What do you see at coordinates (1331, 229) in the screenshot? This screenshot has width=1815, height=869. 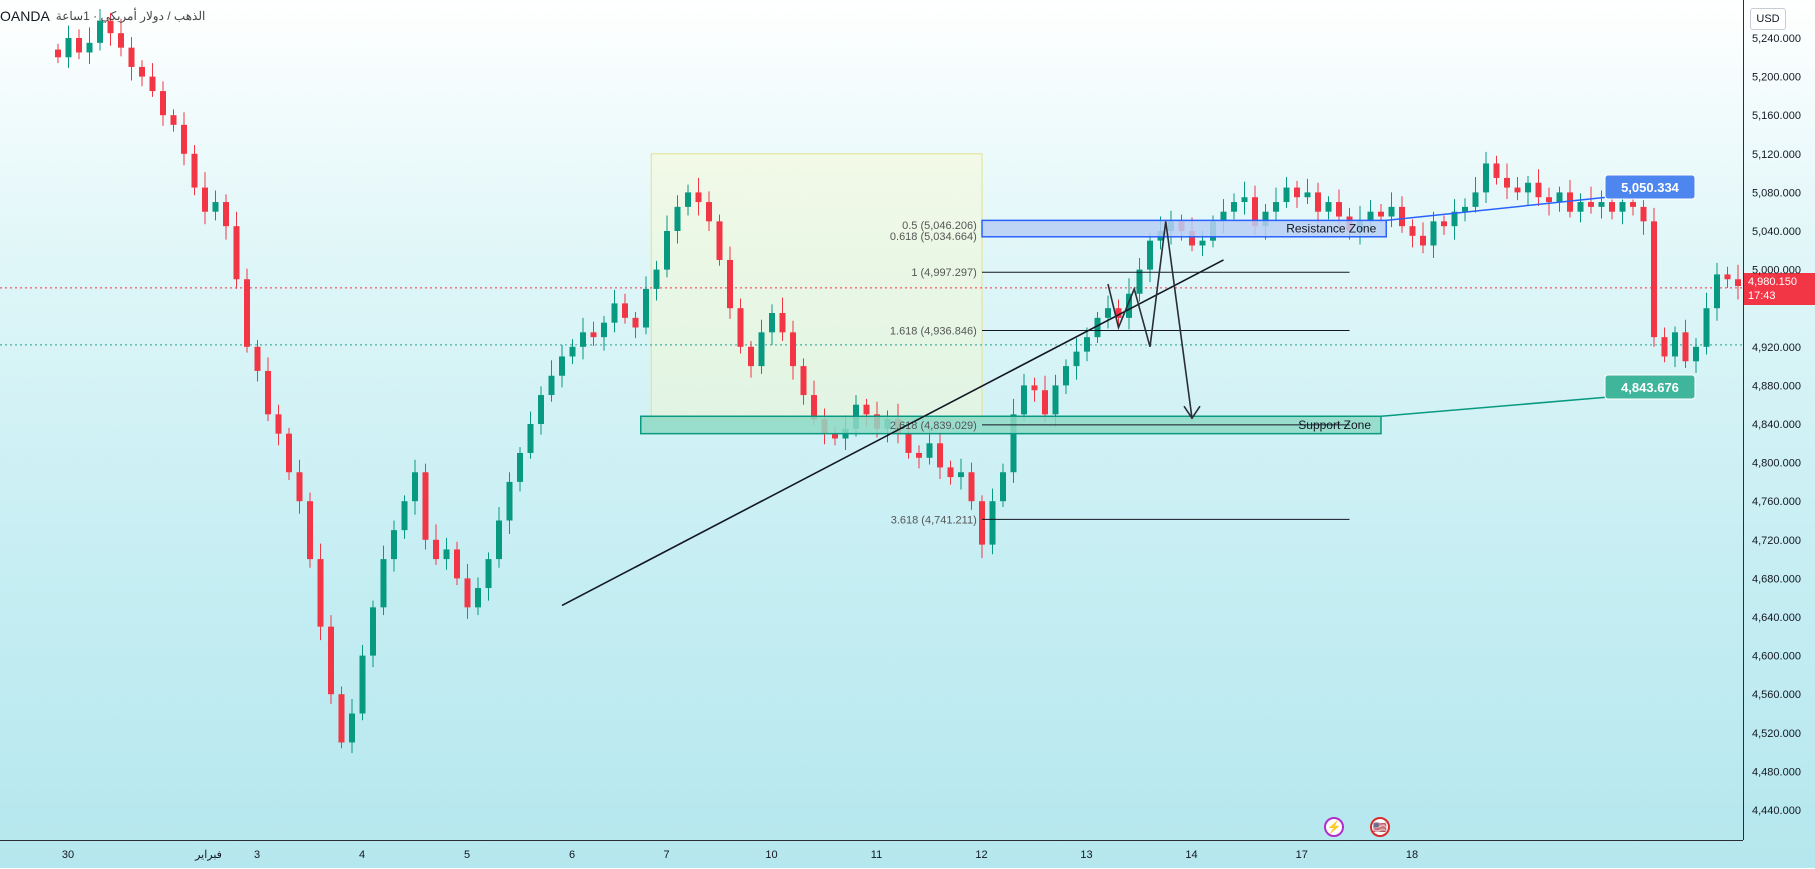 I see `resistance-zone-label: Resistance Zone` at bounding box center [1331, 229].